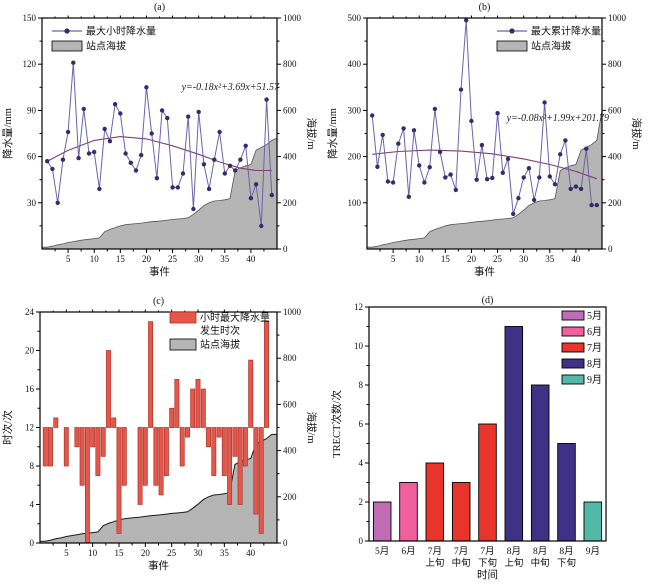 This screenshot has width=650, height=588. I want to click on y-axis-title: 时次/次, so click(7, 427).